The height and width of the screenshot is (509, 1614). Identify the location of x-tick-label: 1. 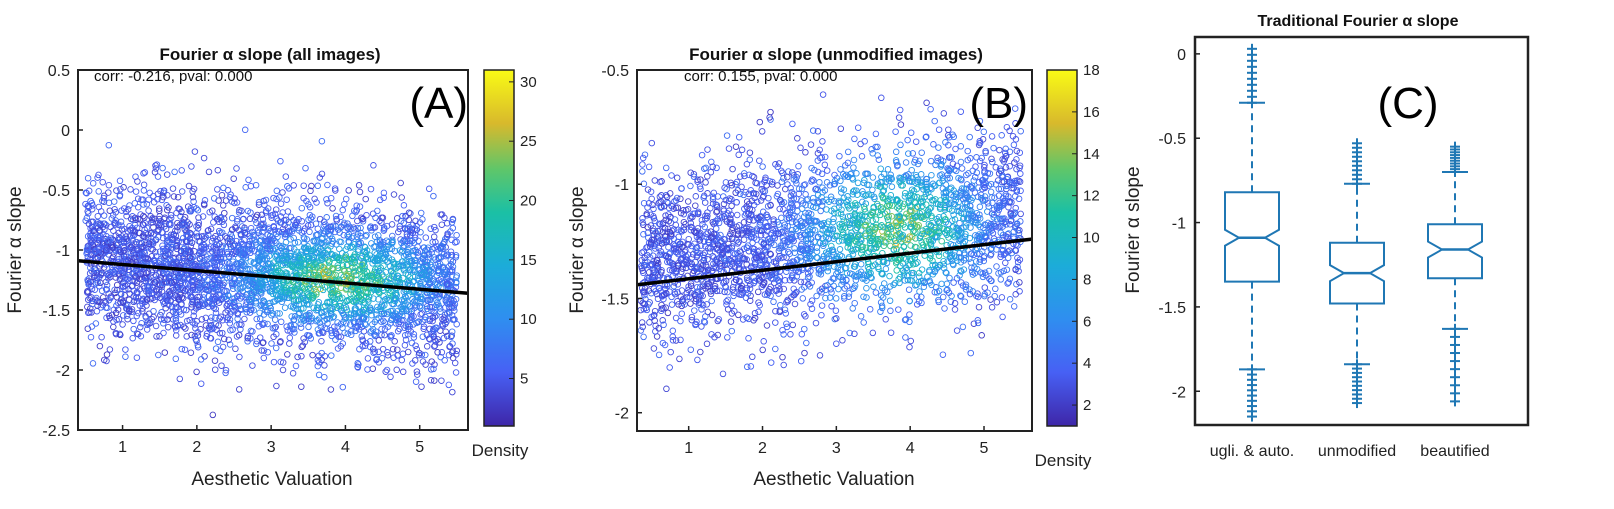
(122, 447).